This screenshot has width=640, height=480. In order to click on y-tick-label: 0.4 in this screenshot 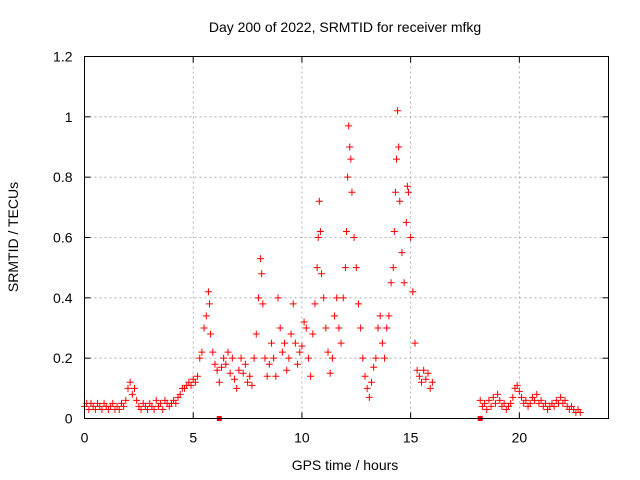, I will do `click(63, 298)`.